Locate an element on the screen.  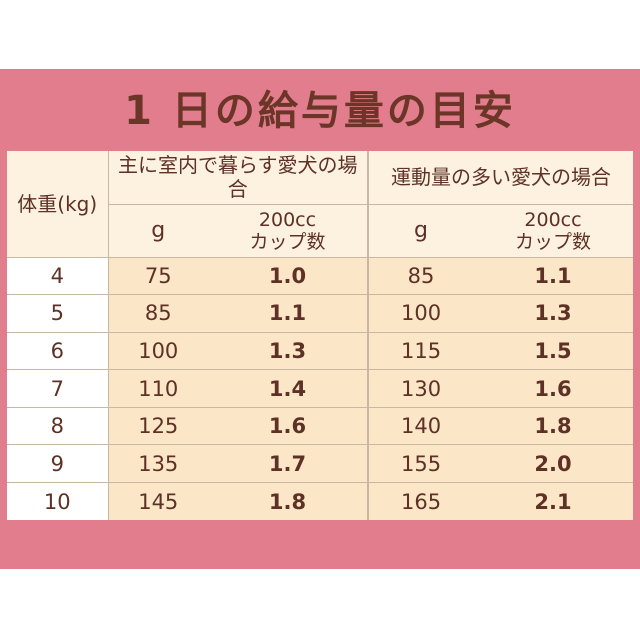
table-row: 7 110 1.4 130 1.6 is located at coordinates (320, 388).